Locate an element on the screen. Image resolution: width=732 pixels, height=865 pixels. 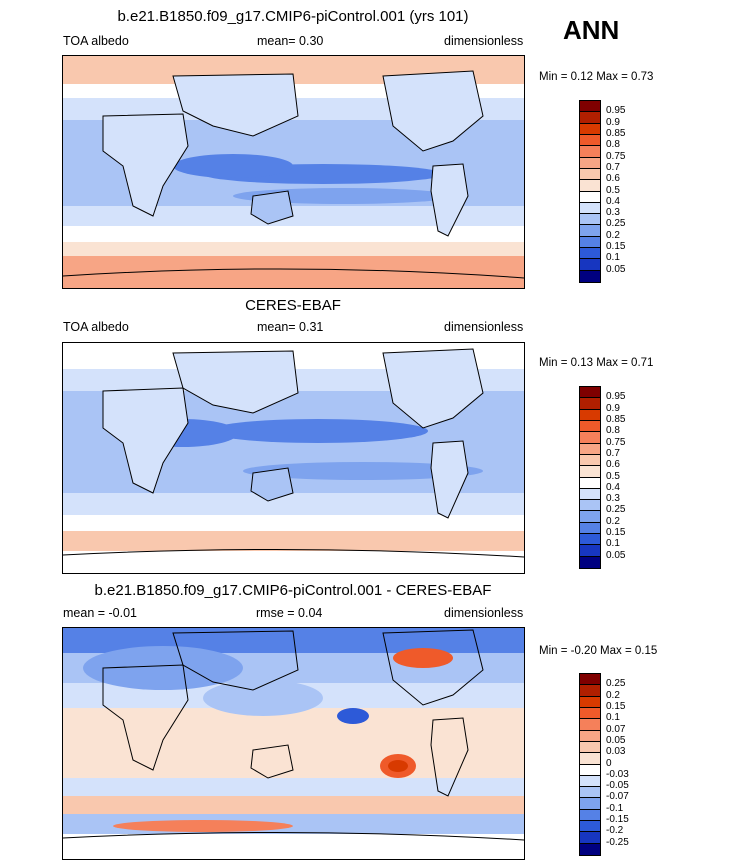
colorbar-tick-label: -0.07 is located at coordinates (617, 797).